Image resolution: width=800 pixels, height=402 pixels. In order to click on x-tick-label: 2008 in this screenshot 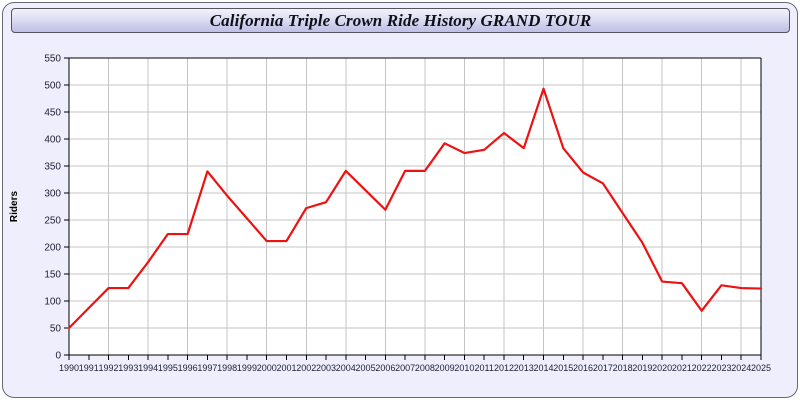, I will do `click(425, 368)`.